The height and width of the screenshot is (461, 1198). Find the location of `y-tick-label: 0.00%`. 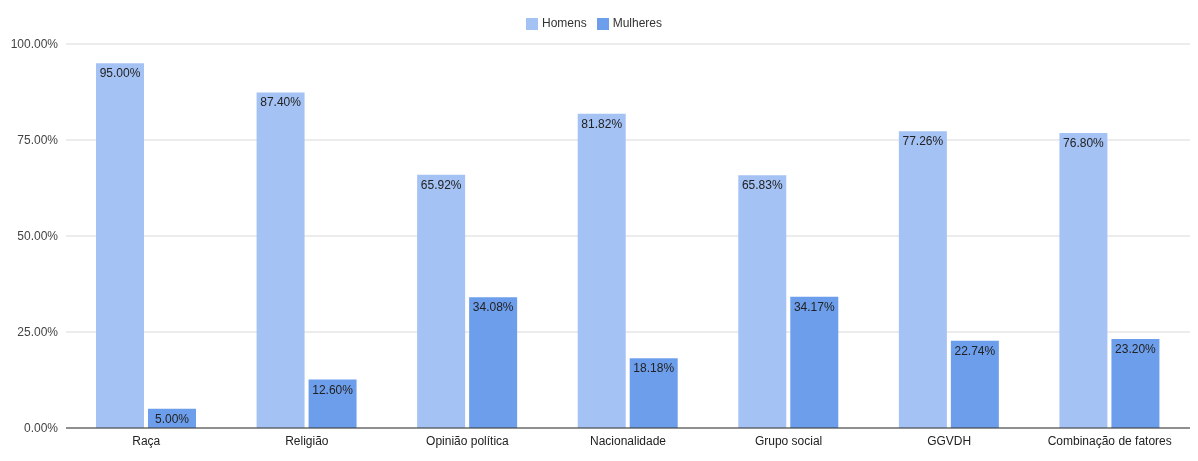

y-tick-label: 0.00% is located at coordinates (41, 428).